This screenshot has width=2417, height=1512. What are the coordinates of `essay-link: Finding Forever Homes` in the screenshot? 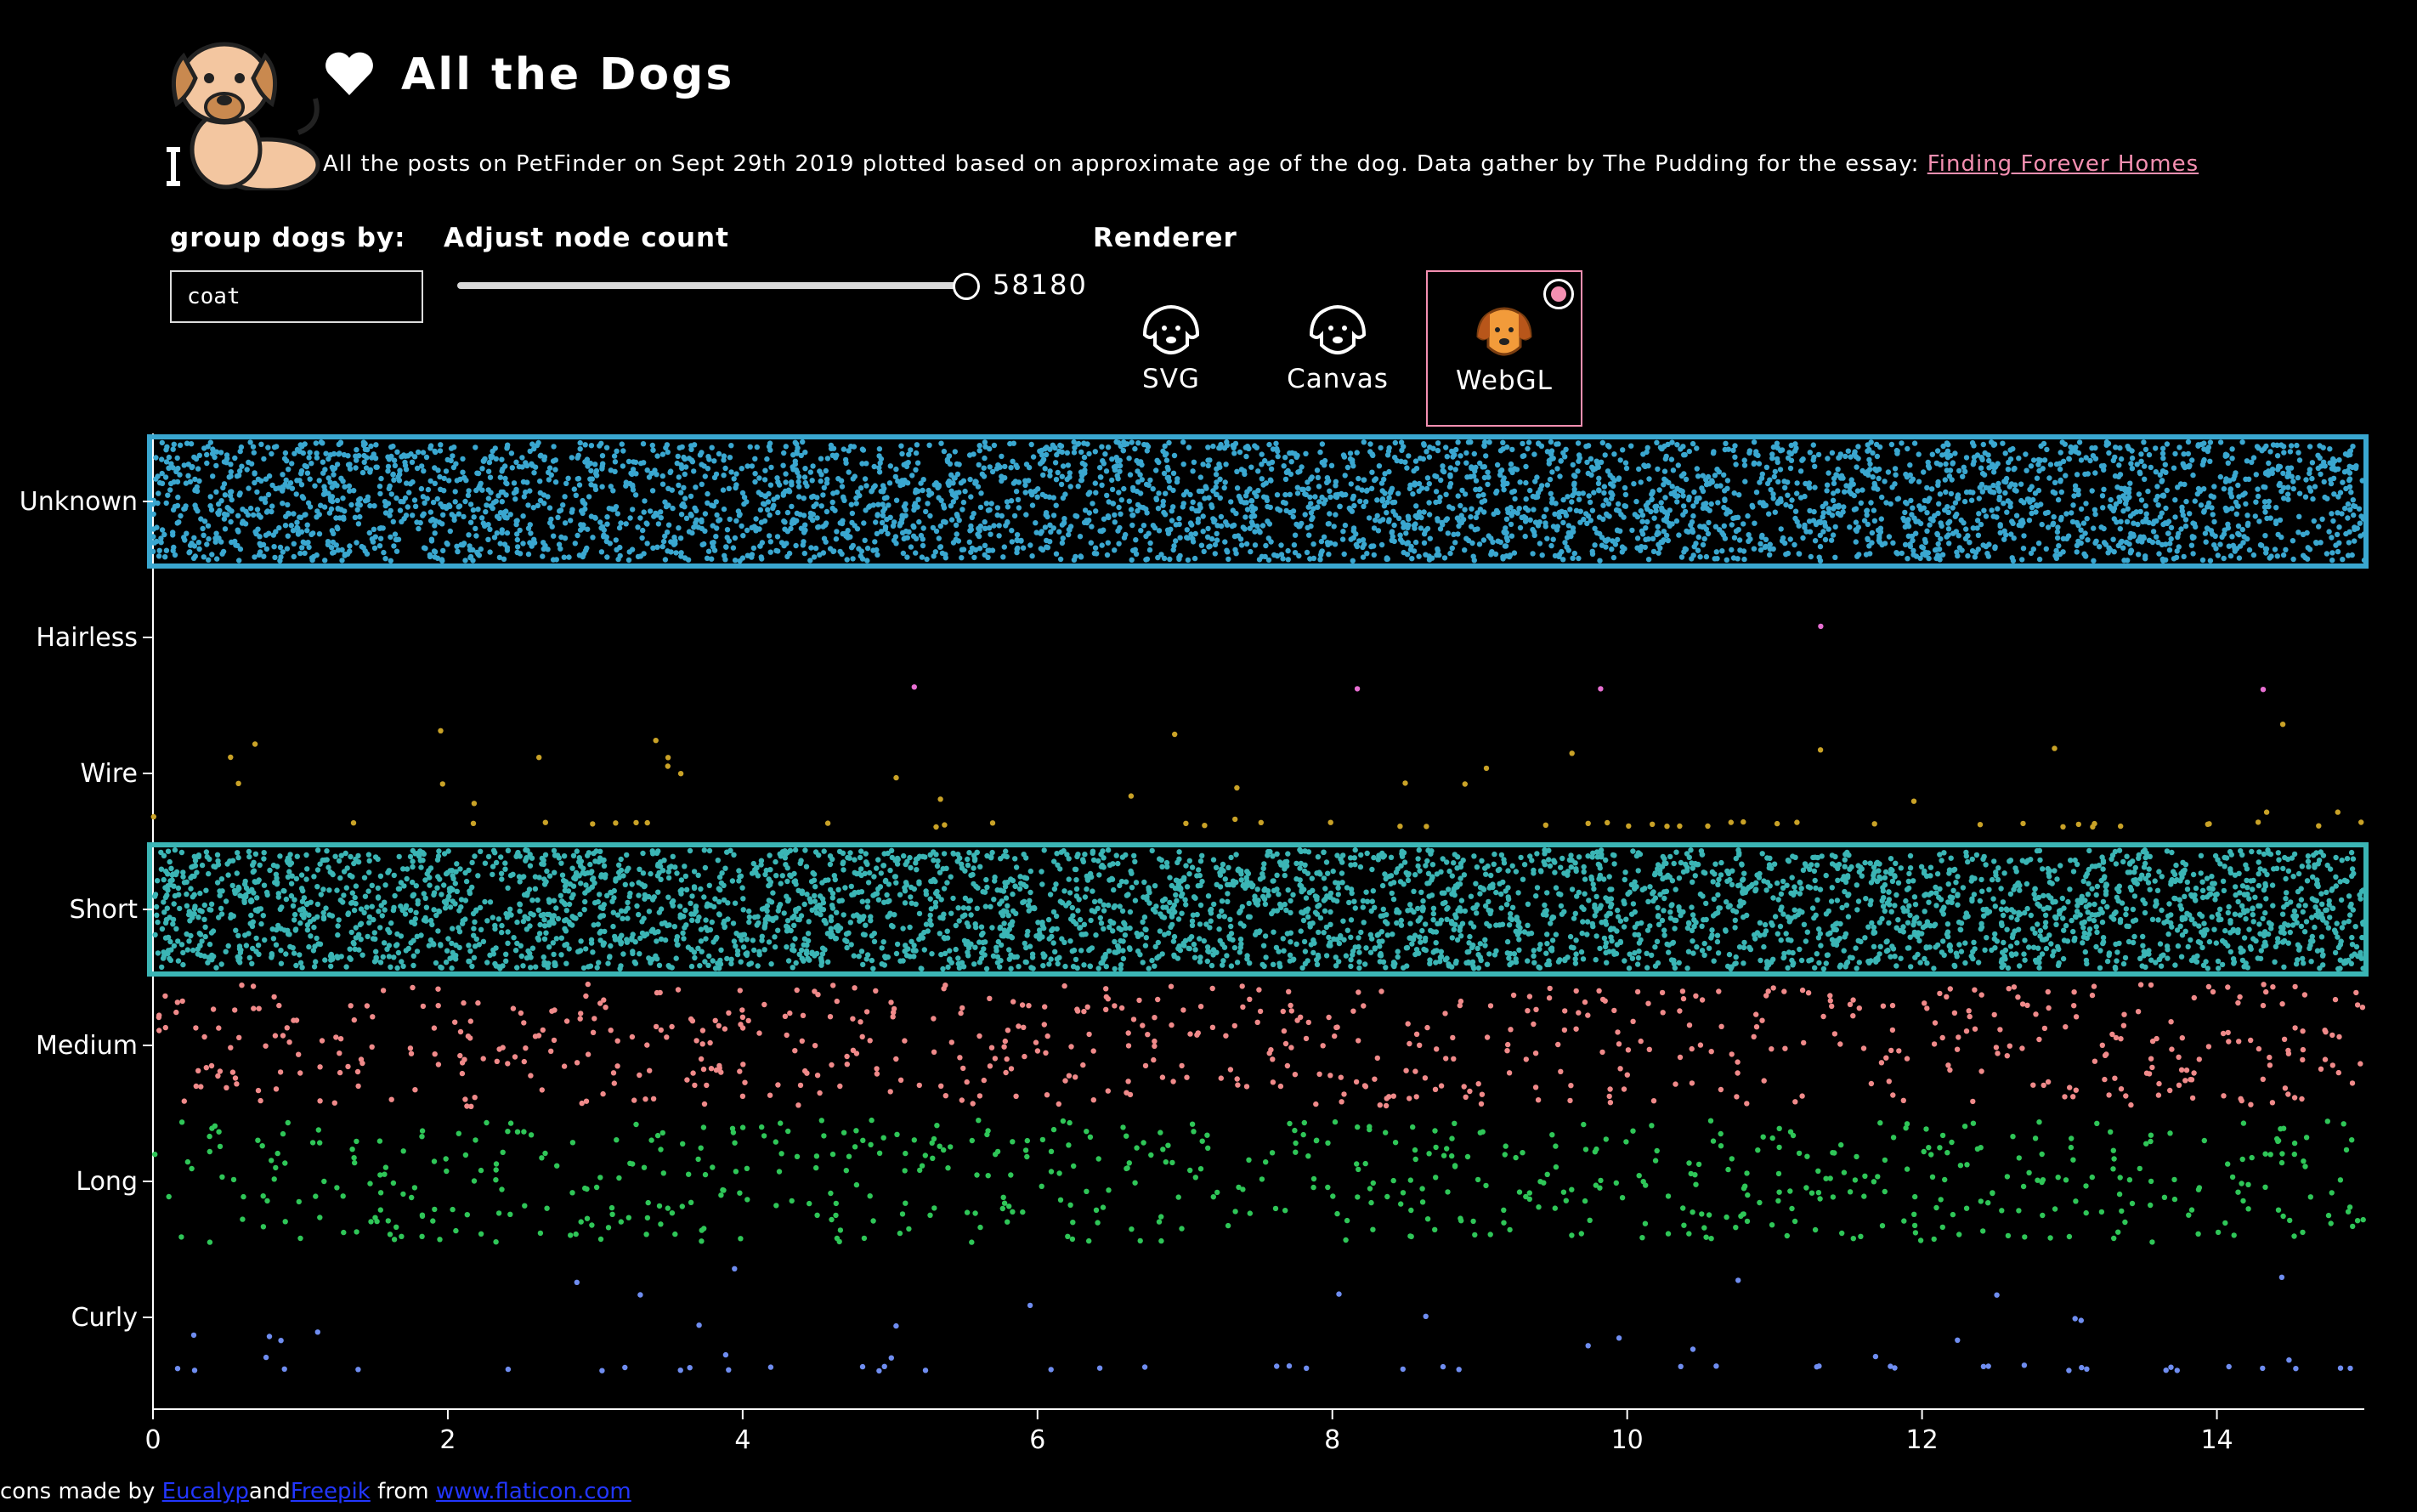 It's located at (2063, 164).